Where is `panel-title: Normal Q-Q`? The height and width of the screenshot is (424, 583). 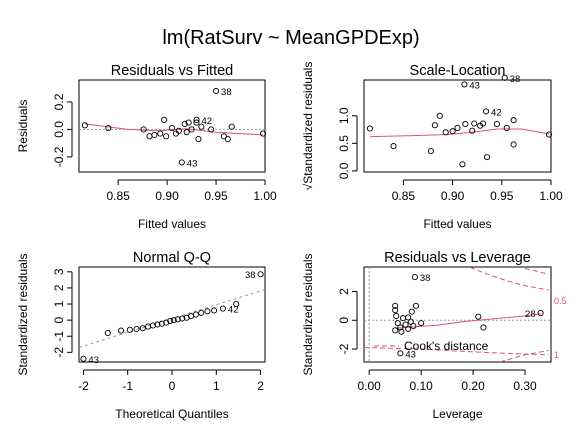
panel-title: Normal Q-Q is located at coordinates (172, 258).